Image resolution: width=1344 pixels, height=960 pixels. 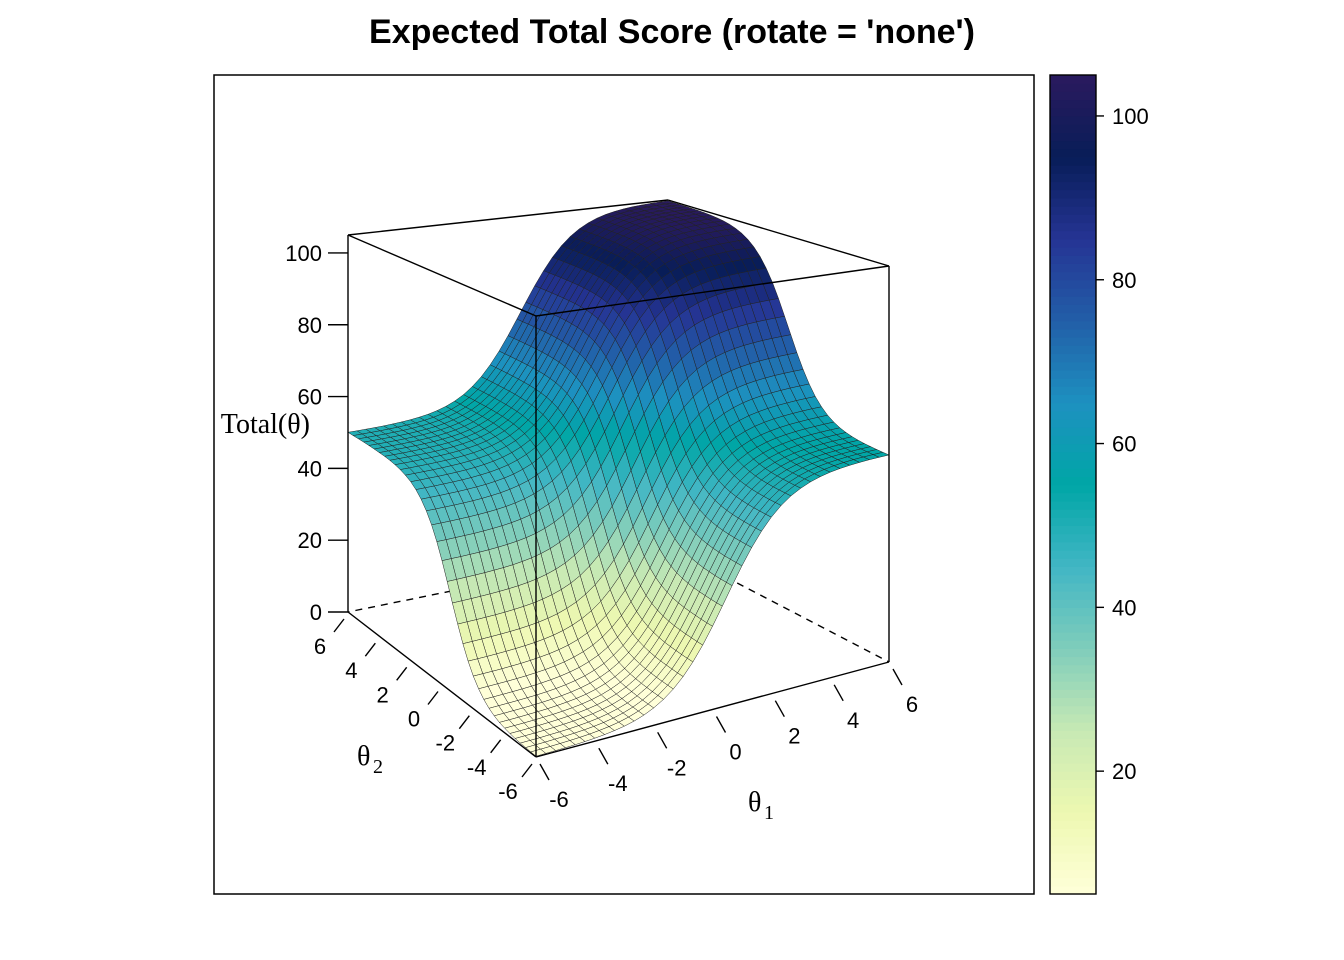 What do you see at coordinates (778, 233) in the screenshot?
I see `box-edge-right-top` at bounding box center [778, 233].